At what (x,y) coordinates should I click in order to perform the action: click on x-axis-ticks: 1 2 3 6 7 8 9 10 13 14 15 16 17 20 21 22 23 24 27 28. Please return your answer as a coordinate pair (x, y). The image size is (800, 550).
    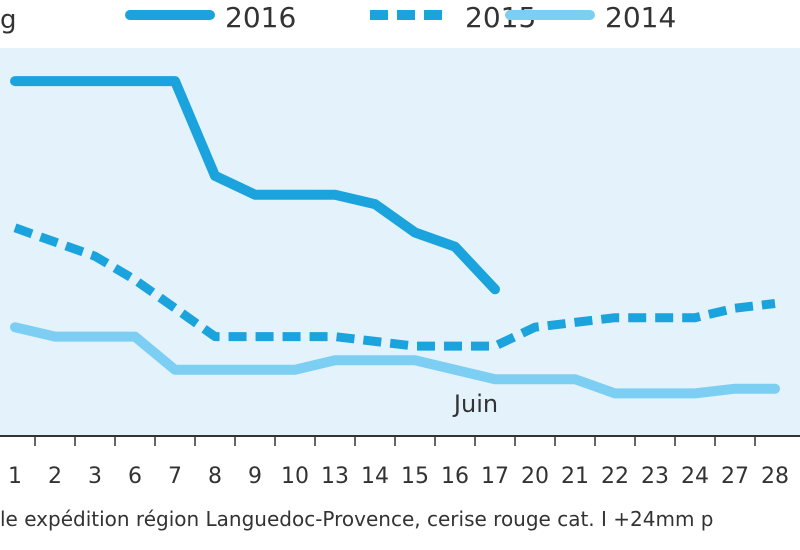
    Looking at the image, I should click on (398, 462).